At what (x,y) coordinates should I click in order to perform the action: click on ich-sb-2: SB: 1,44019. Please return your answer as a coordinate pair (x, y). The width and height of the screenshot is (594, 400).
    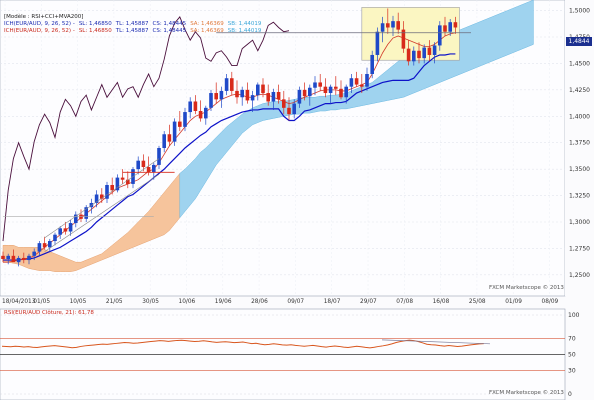
    Looking at the image, I should click on (244, 31).